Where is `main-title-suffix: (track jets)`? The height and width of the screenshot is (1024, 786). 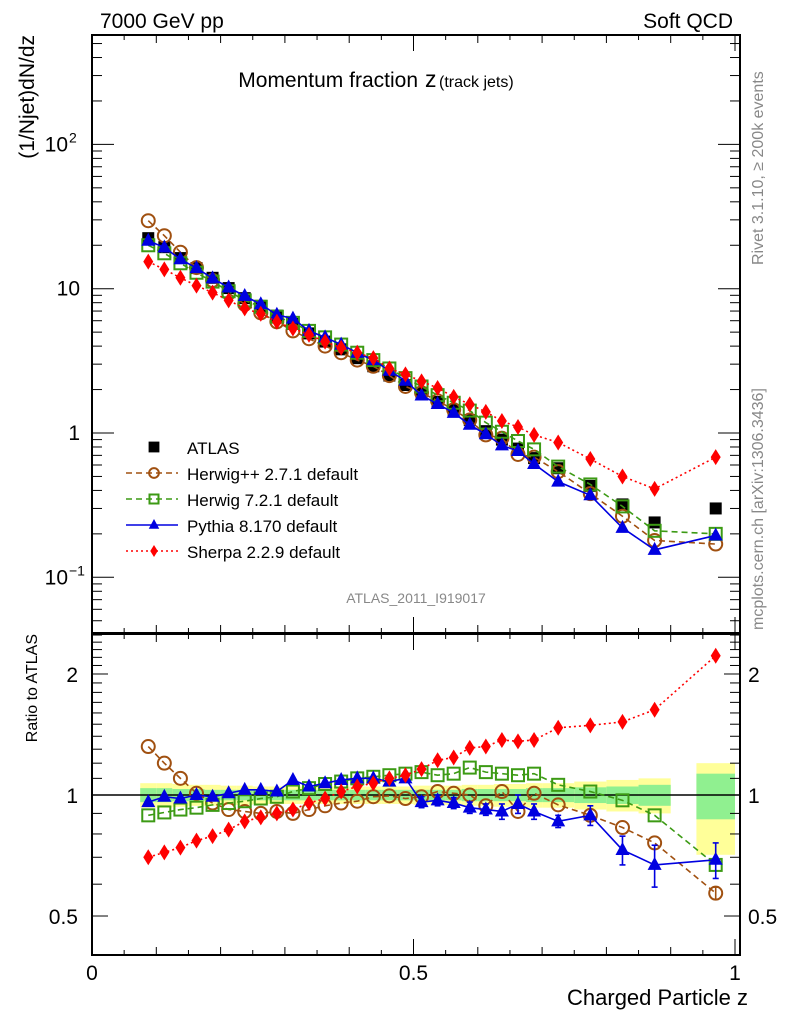 main-title-suffix: (track jets) is located at coordinates (476, 82).